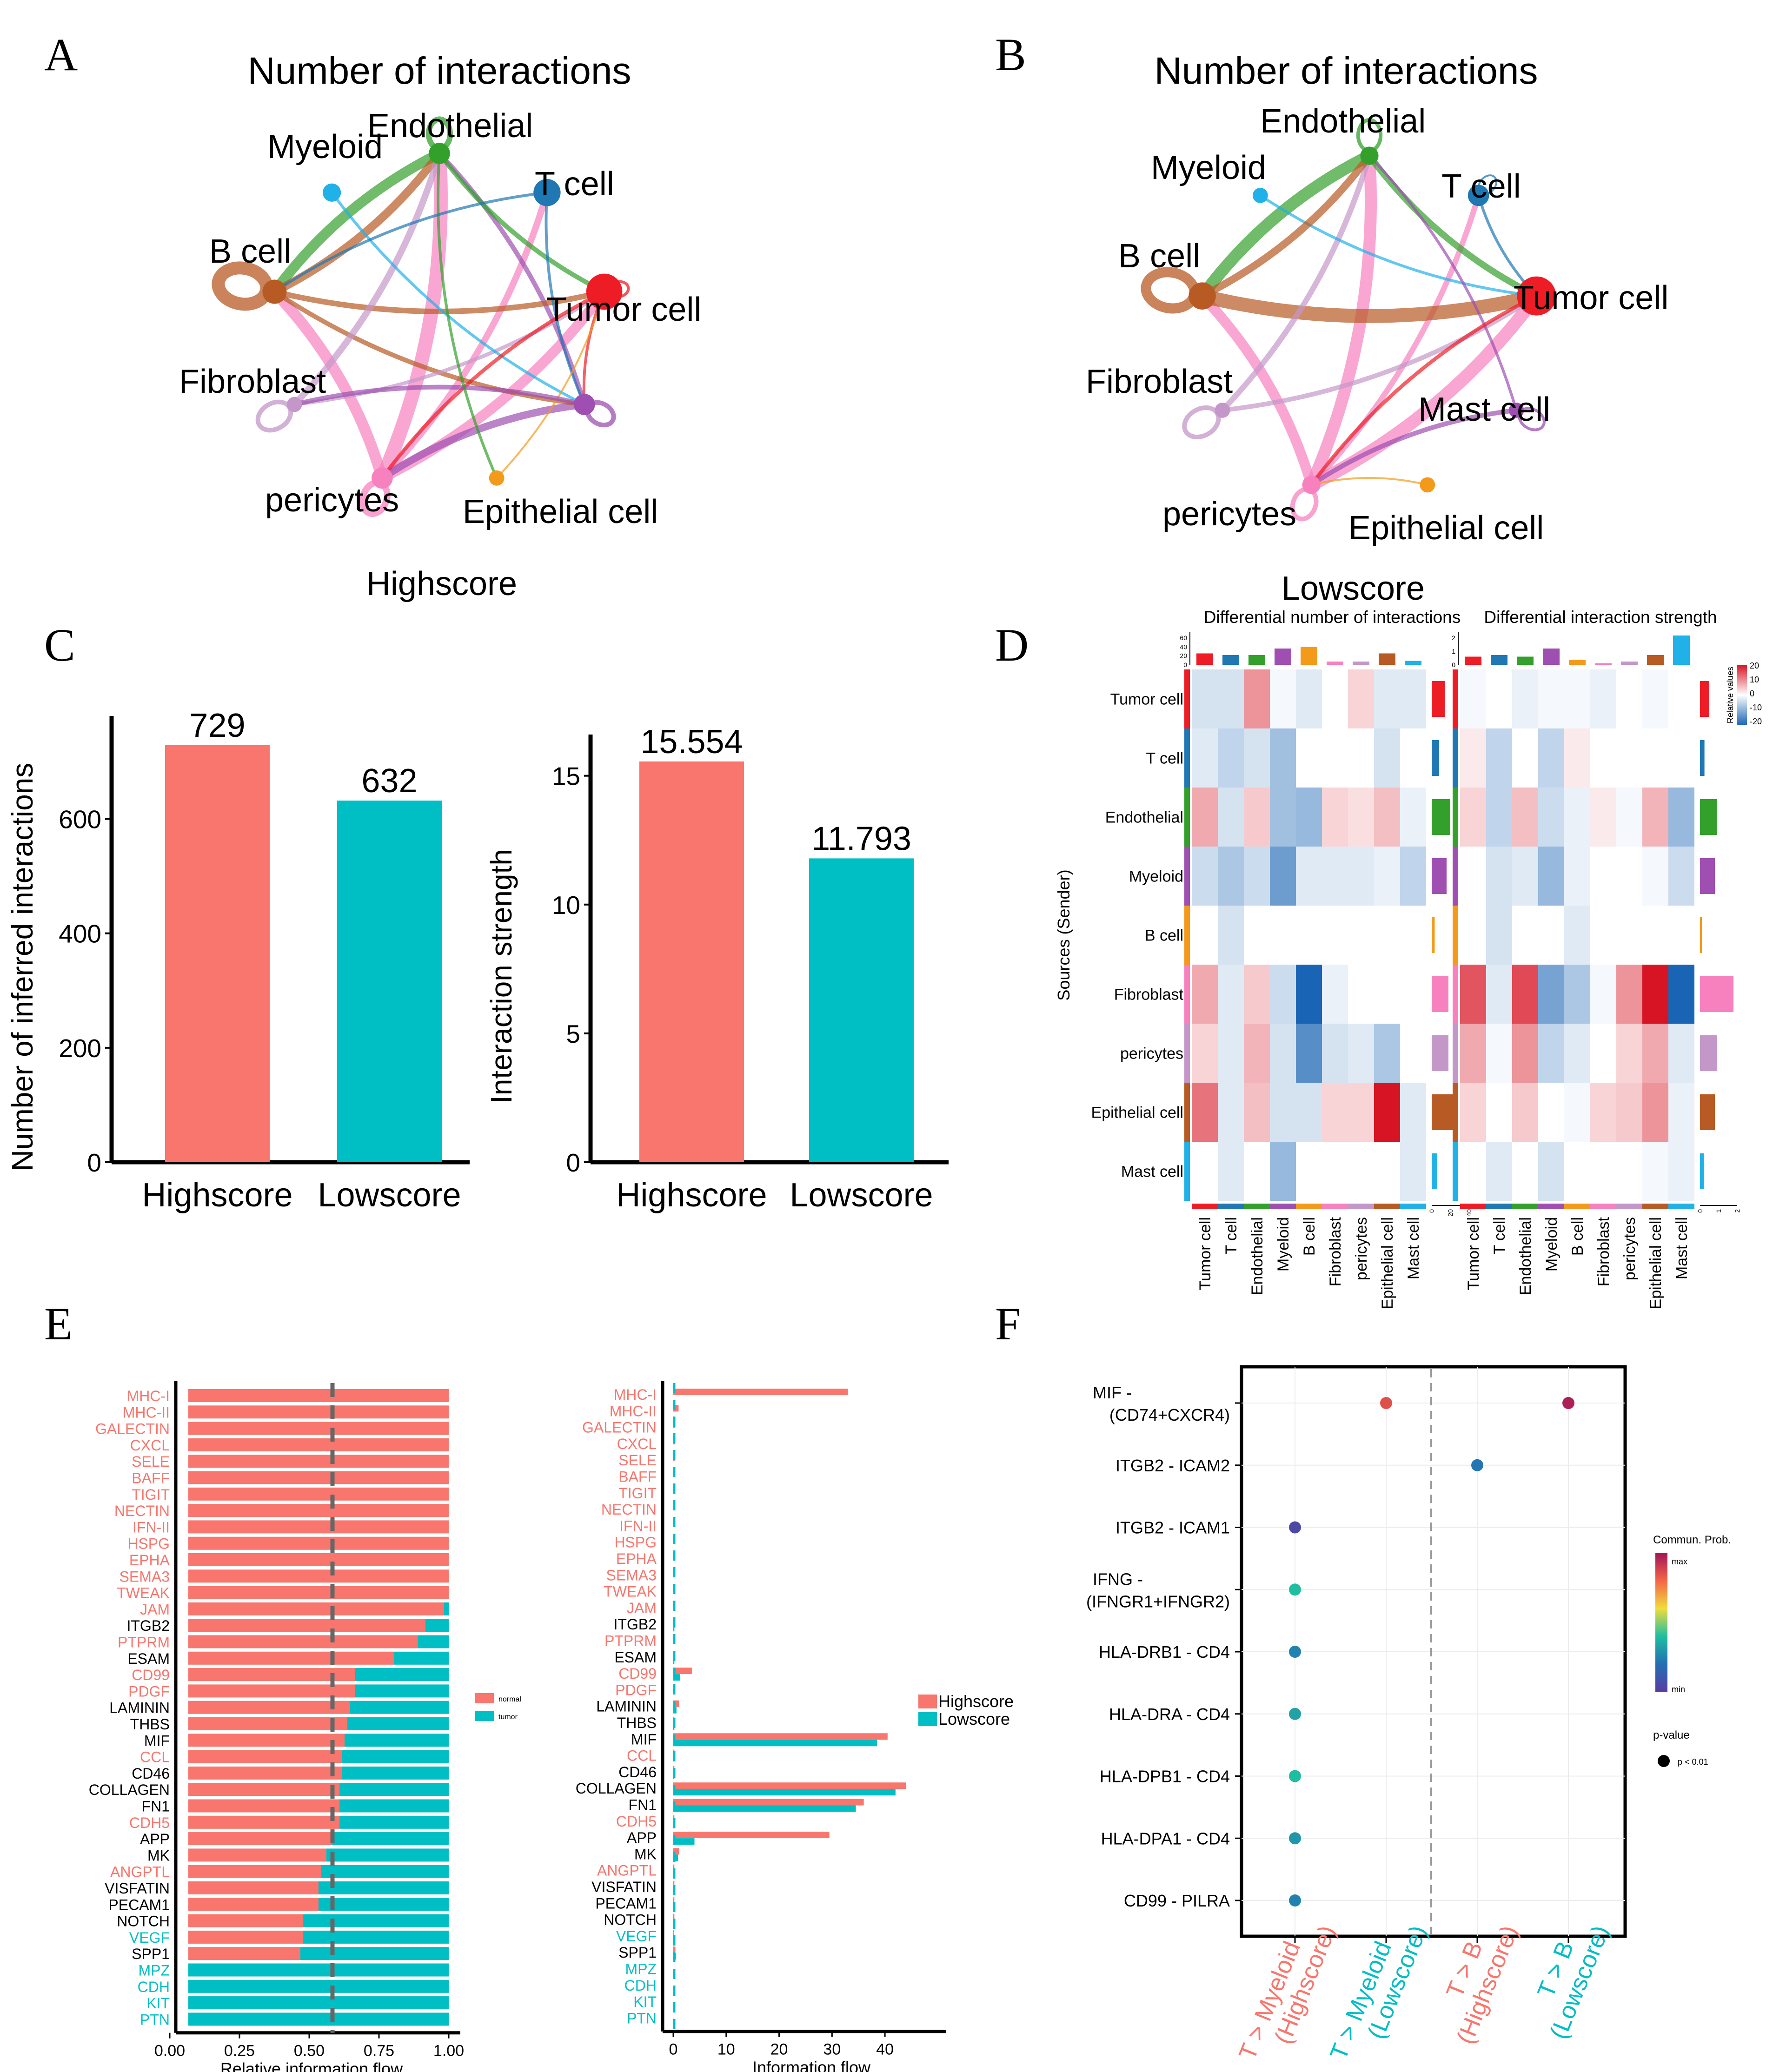 The image size is (1773, 2072). Describe the element at coordinates (1499, 1236) in the screenshot. I see `col-label-t-cell: T cell` at that location.